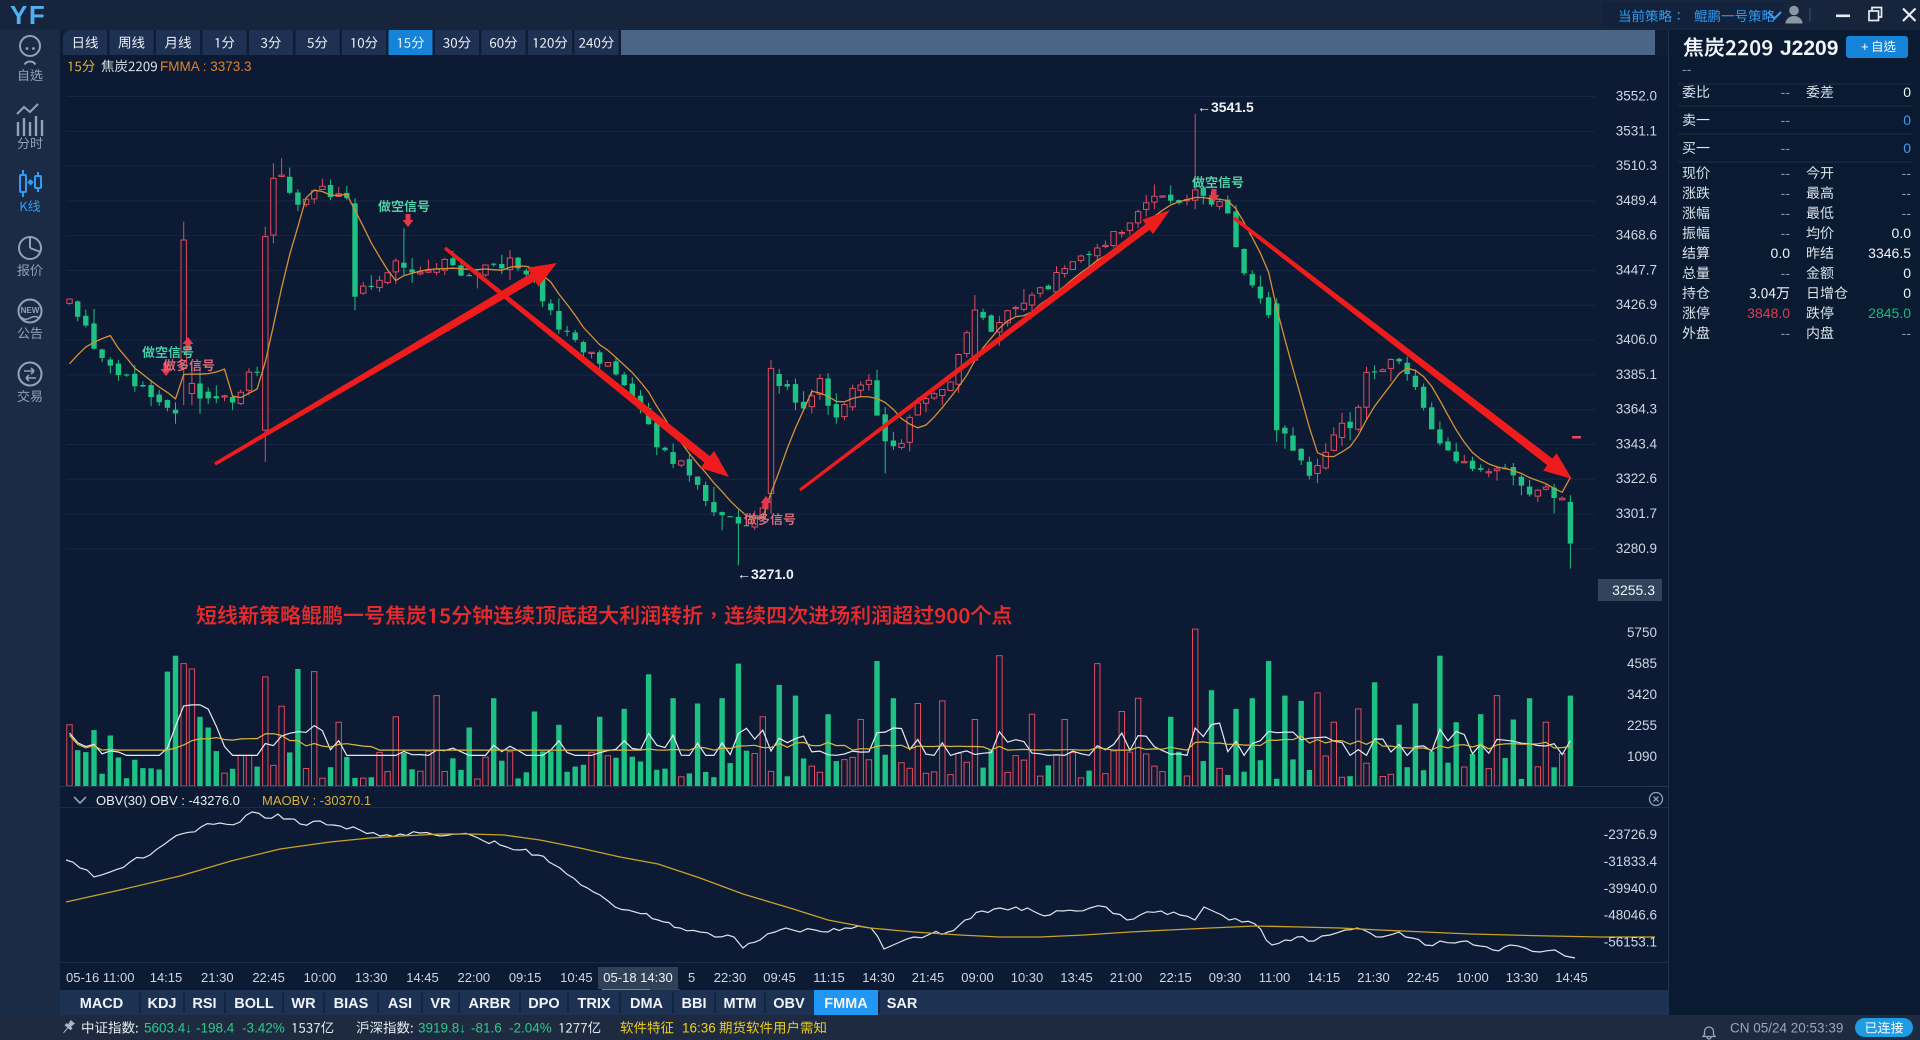 This screenshot has height=1040, width=1920. I want to click on svg-text: 3301.7, so click(1636, 513).